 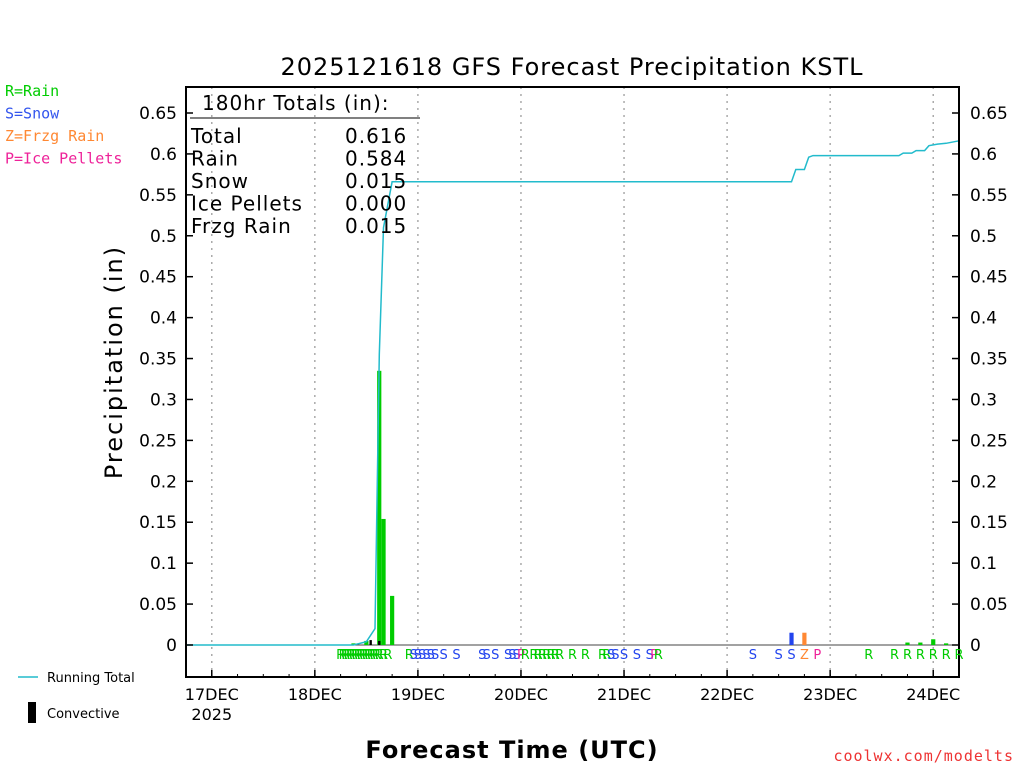 What do you see at coordinates (83, 714) in the screenshot?
I see `legend-convective-label: Convective` at bounding box center [83, 714].